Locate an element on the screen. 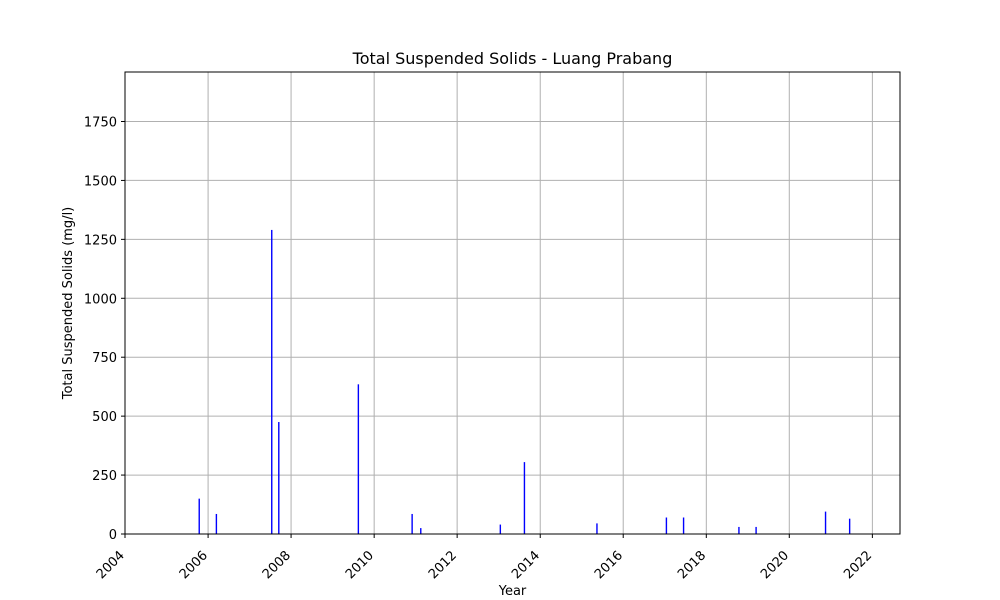  x-axis-label: Year is located at coordinates (512, 591).